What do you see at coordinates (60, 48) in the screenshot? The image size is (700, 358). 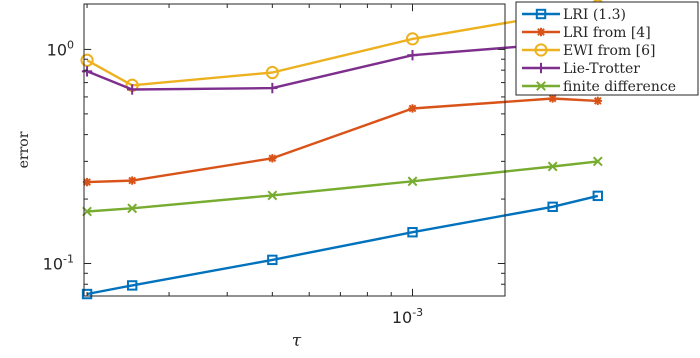 I see `y-tick-label: 10⁰` at bounding box center [60, 48].